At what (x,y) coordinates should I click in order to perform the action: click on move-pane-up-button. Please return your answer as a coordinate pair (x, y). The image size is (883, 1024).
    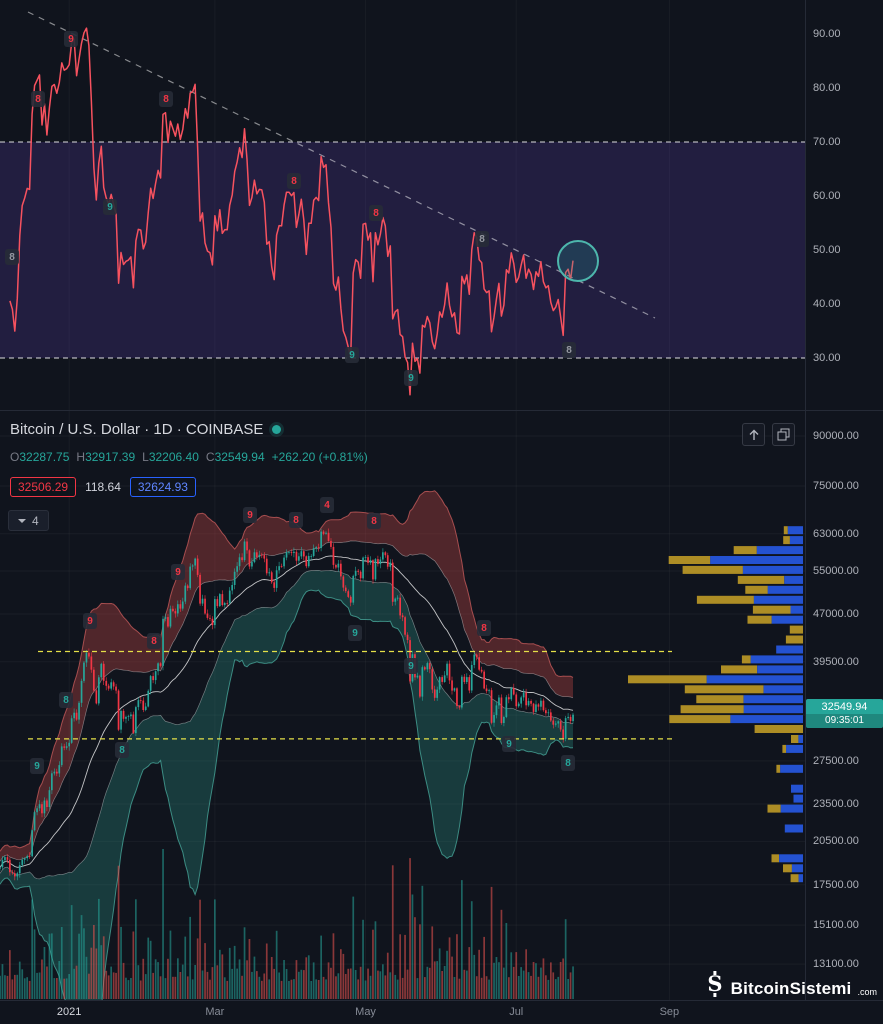
    Looking at the image, I should click on (753, 434).